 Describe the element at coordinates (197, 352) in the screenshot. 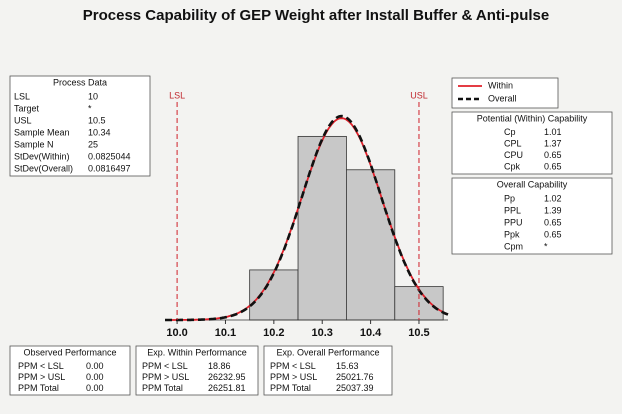

I see `panel-title: Exp. Within Performance` at that location.